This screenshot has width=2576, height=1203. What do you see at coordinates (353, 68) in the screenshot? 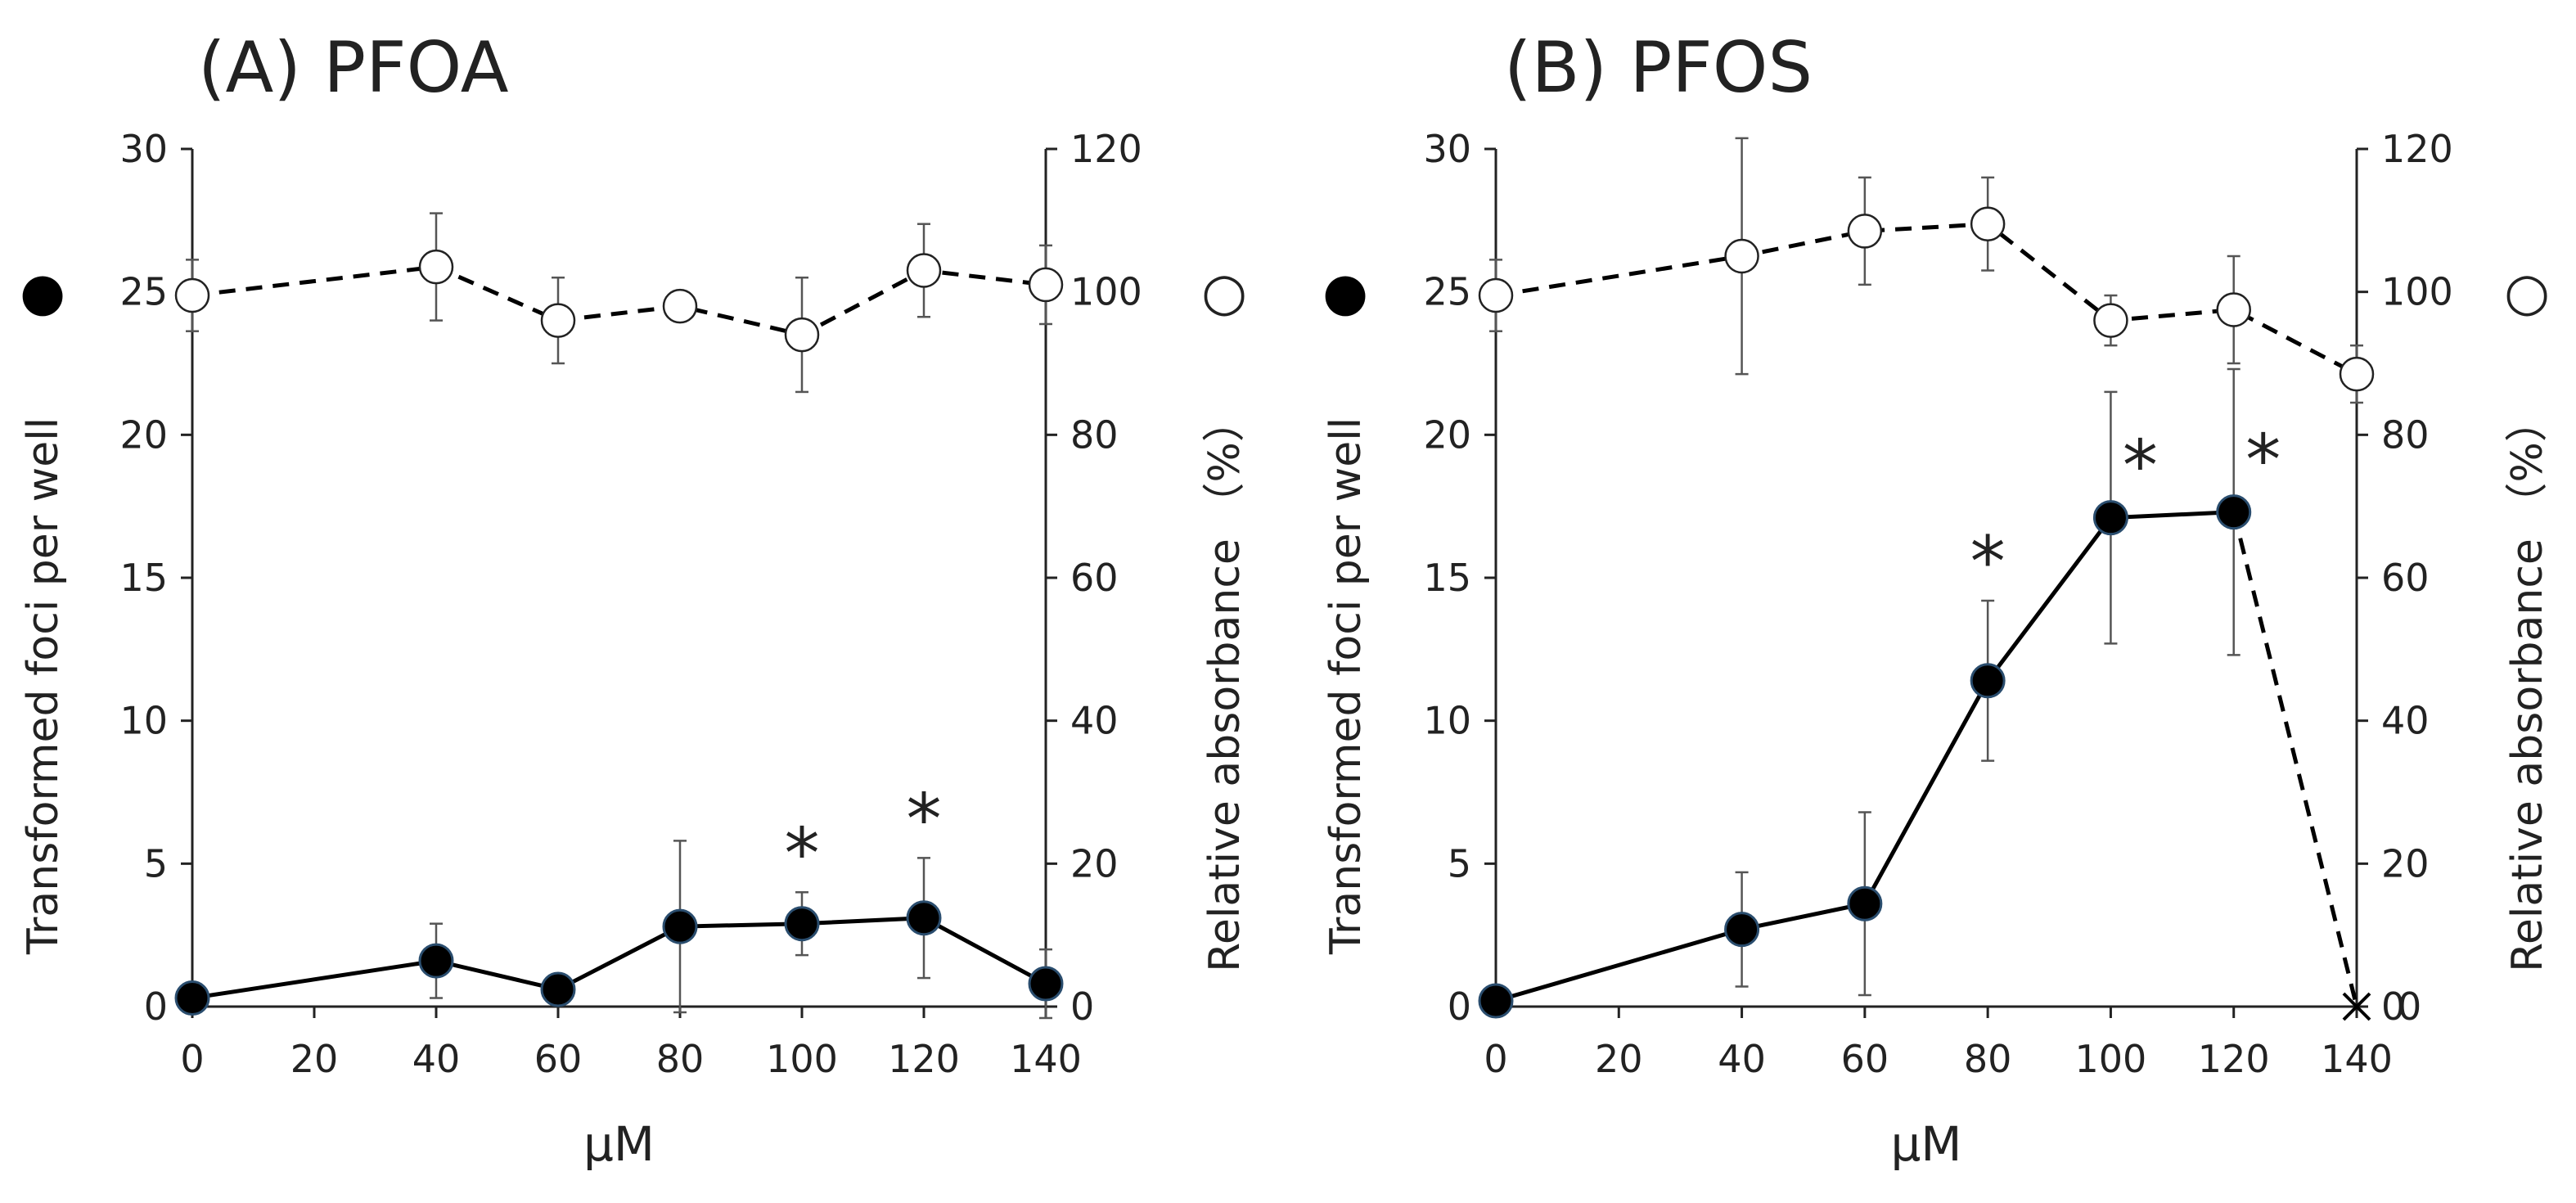
I see `chart-title: (A) PFOA` at bounding box center [353, 68].